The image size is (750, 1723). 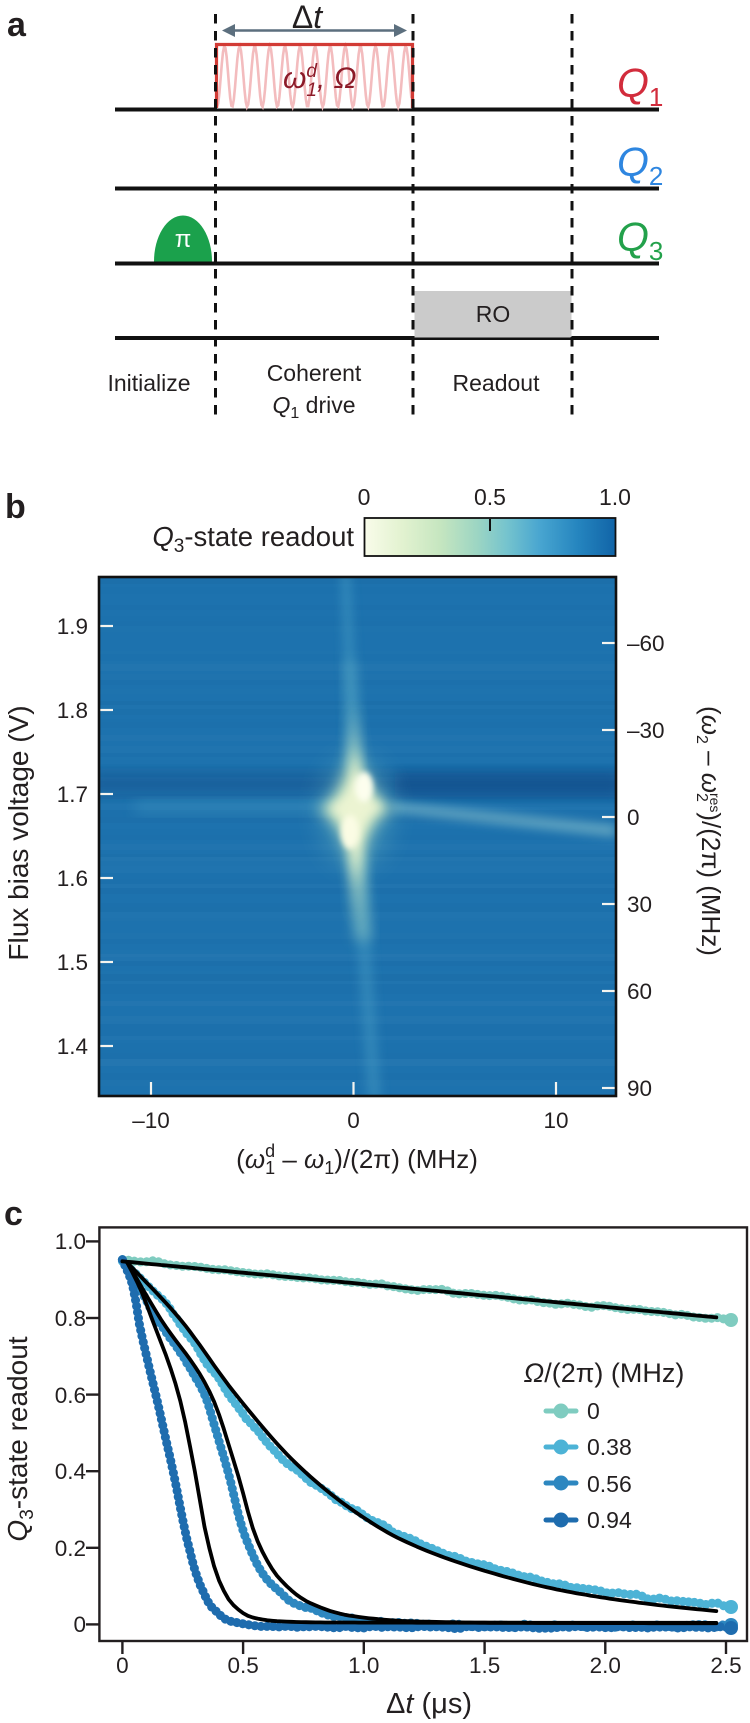 What do you see at coordinates (70, 1318) in the screenshot?
I see `svg-text: 0.8` at bounding box center [70, 1318].